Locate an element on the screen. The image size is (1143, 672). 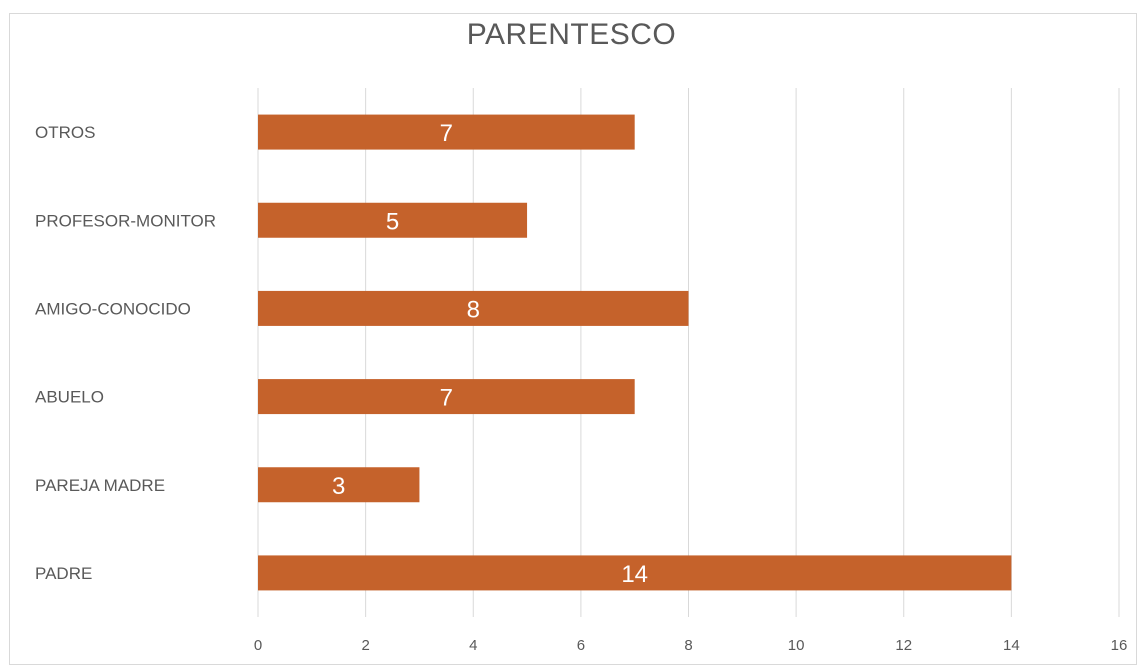
x-tick-label: 0 is located at coordinates (258, 645).